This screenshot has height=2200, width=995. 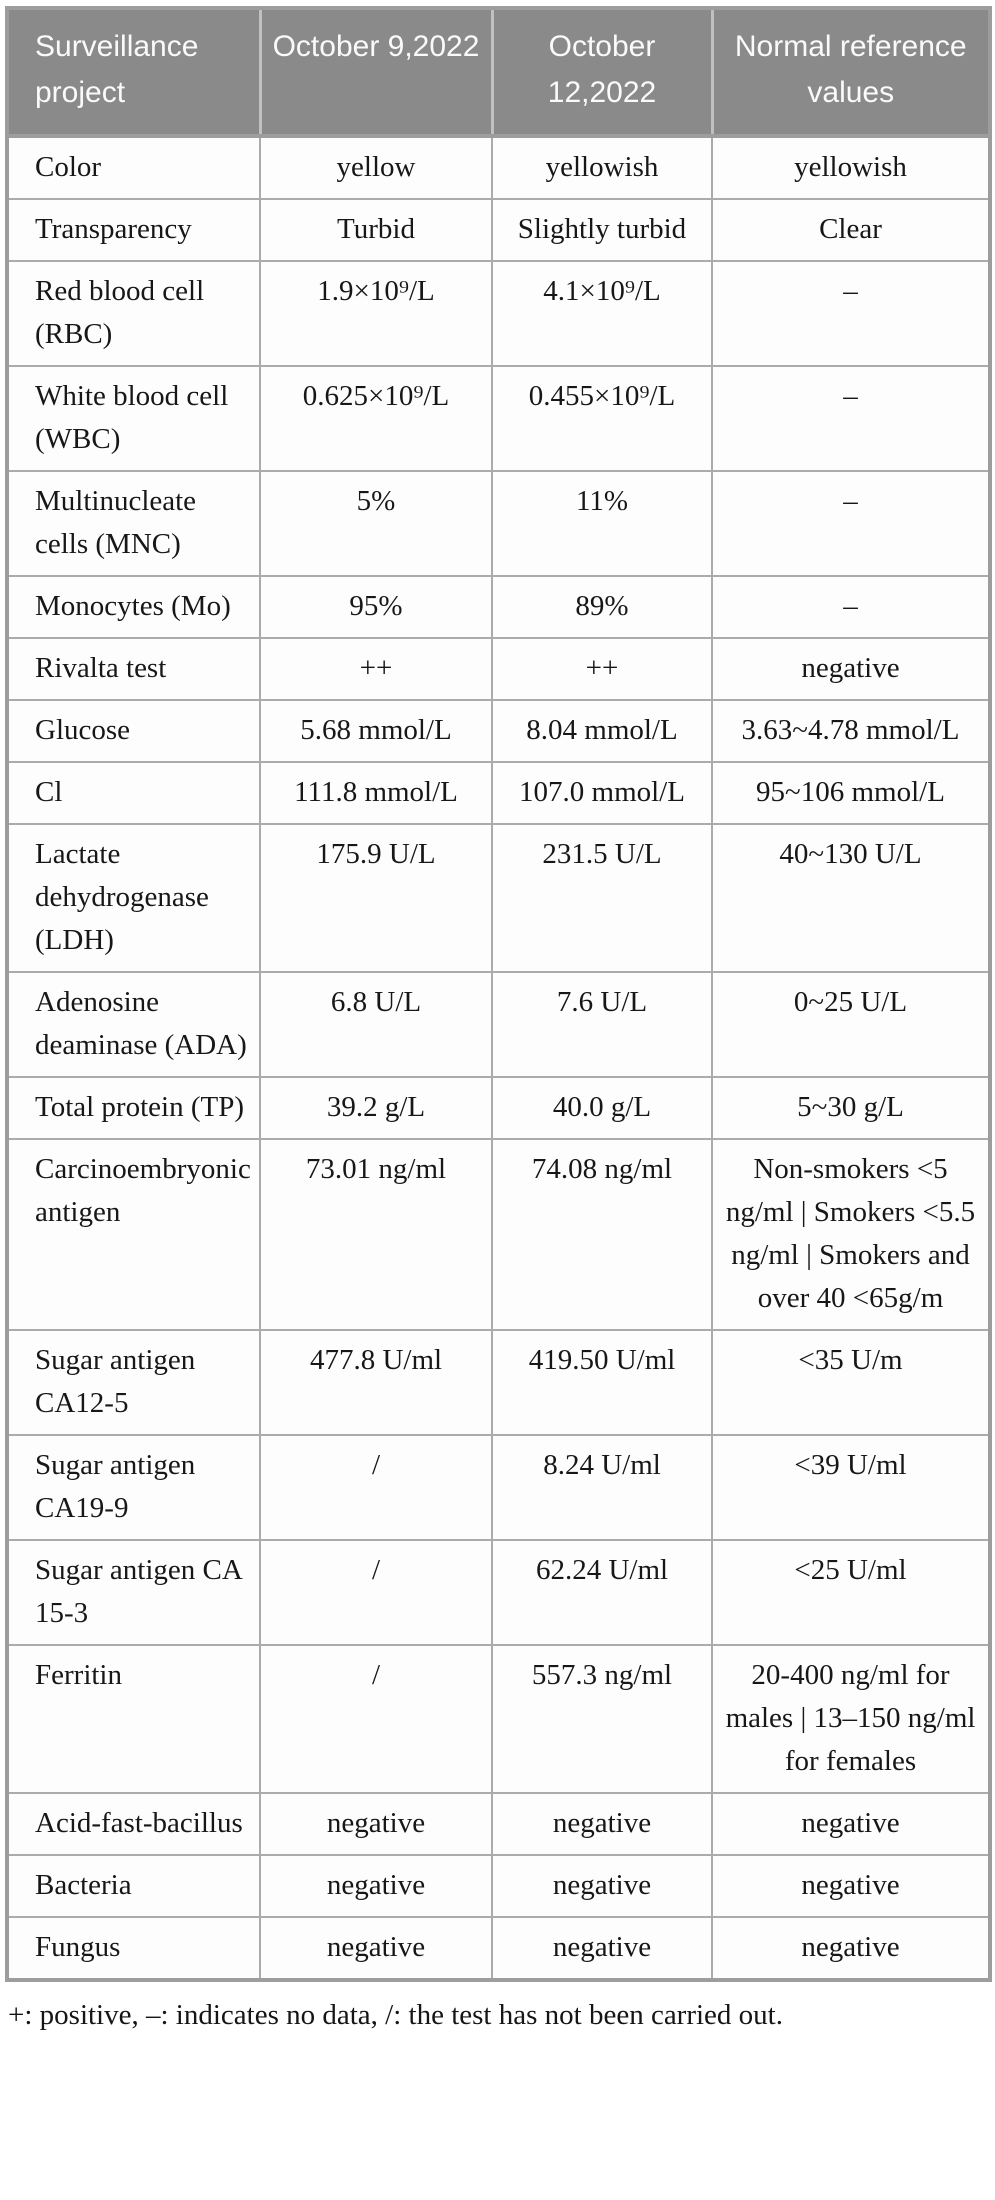 I want to click on value-oct12: 231.5 U/L, so click(x=602, y=898).